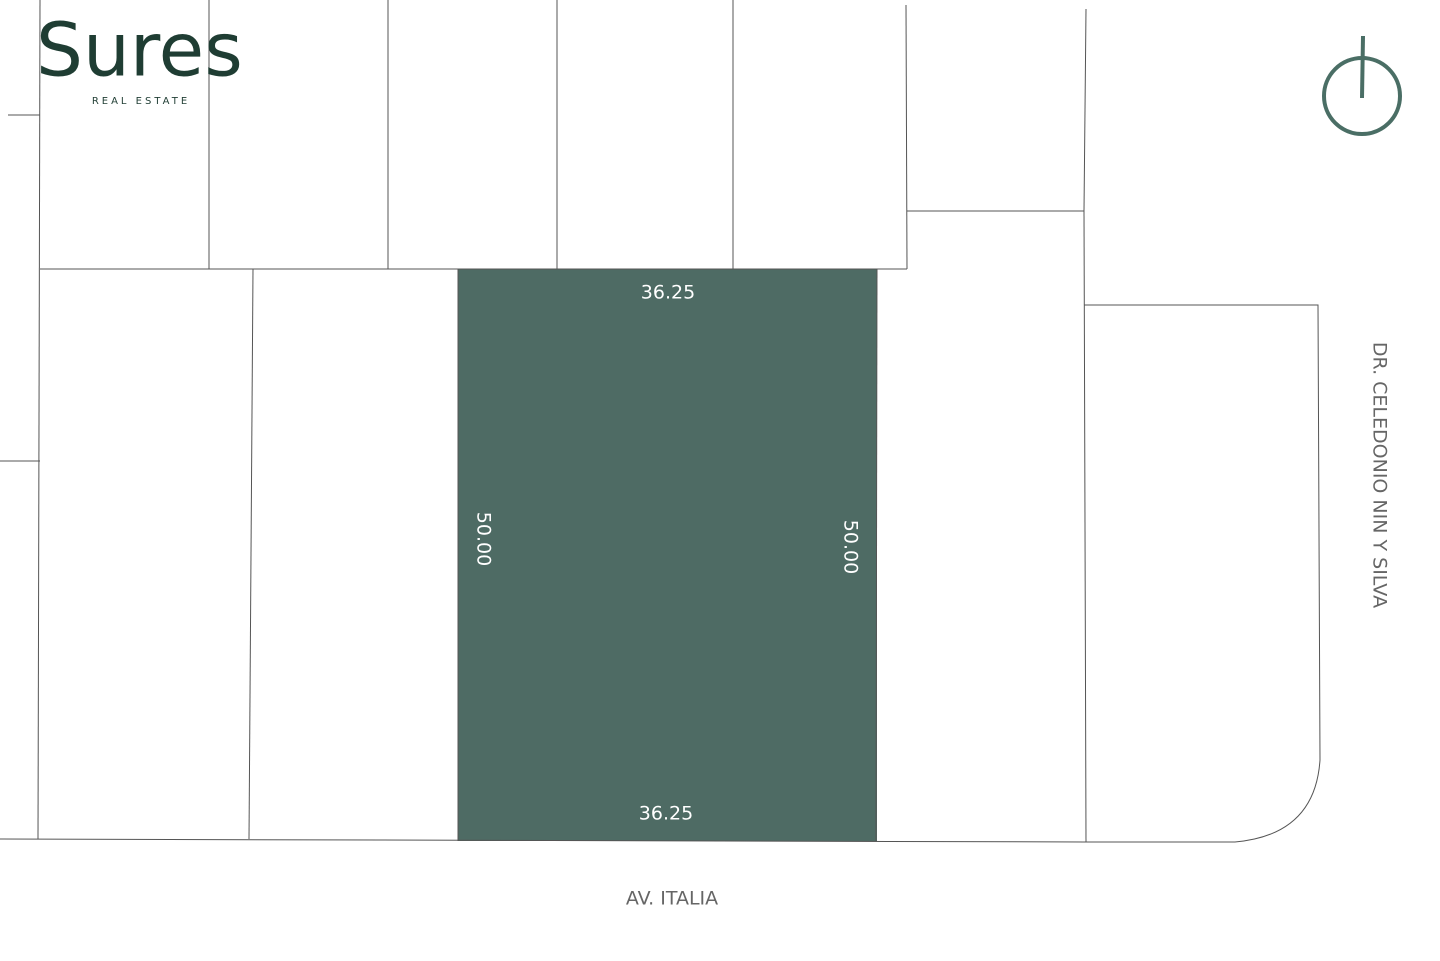  Describe the element at coordinates (1362, 85) in the screenshot. I see `compass` at that location.